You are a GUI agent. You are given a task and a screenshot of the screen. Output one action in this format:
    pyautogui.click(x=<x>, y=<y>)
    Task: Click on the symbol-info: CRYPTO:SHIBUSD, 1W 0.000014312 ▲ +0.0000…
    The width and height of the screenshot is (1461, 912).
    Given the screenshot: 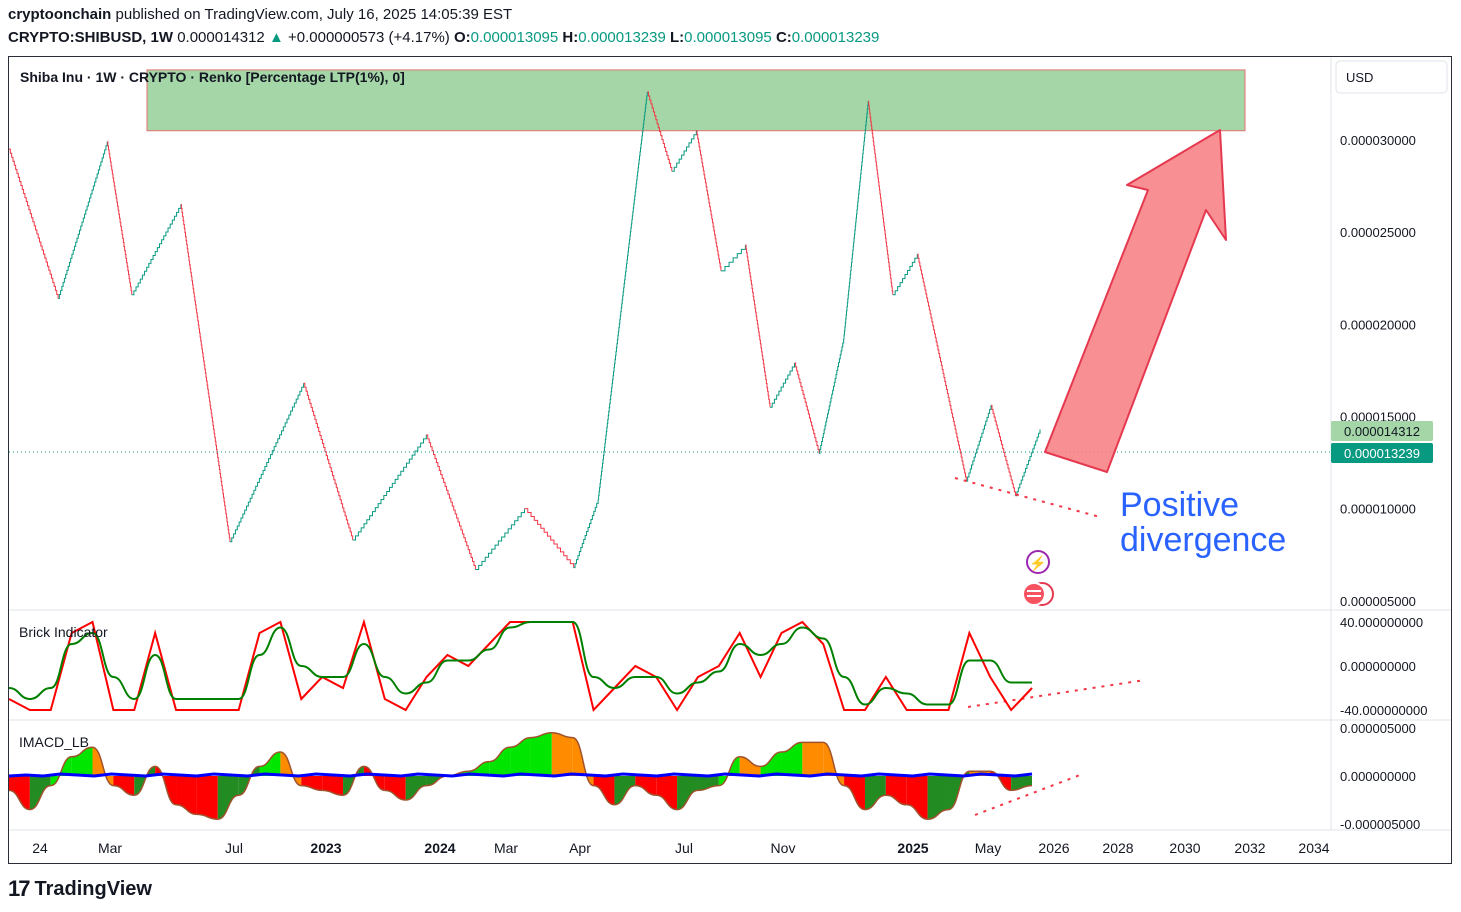 What is the action you would take?
    pyautogui.click(x=443, y=37)
    